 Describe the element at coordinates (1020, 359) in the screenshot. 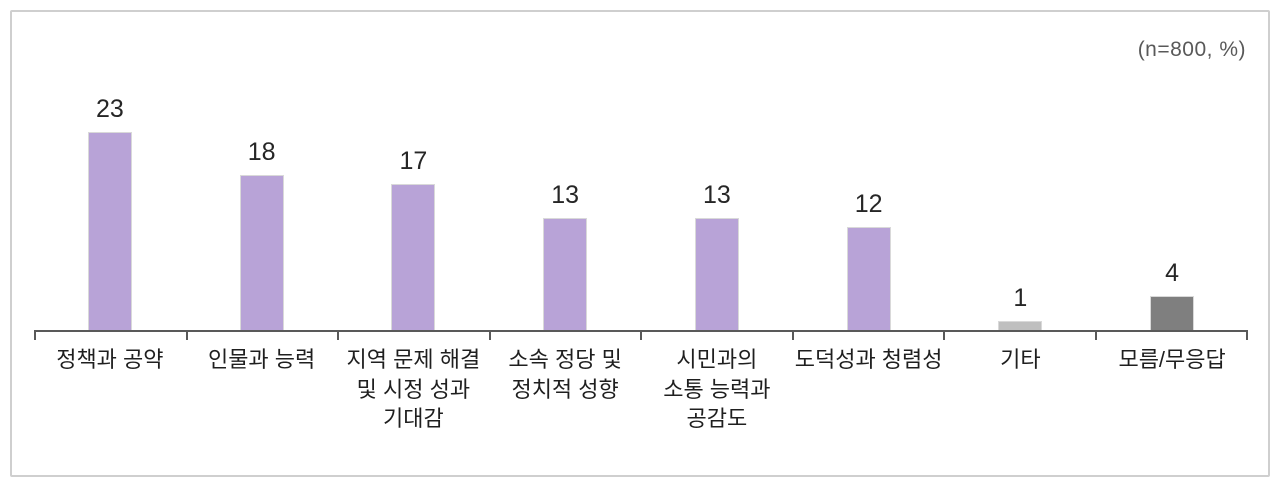

I see `category-label: 기타` at that location.